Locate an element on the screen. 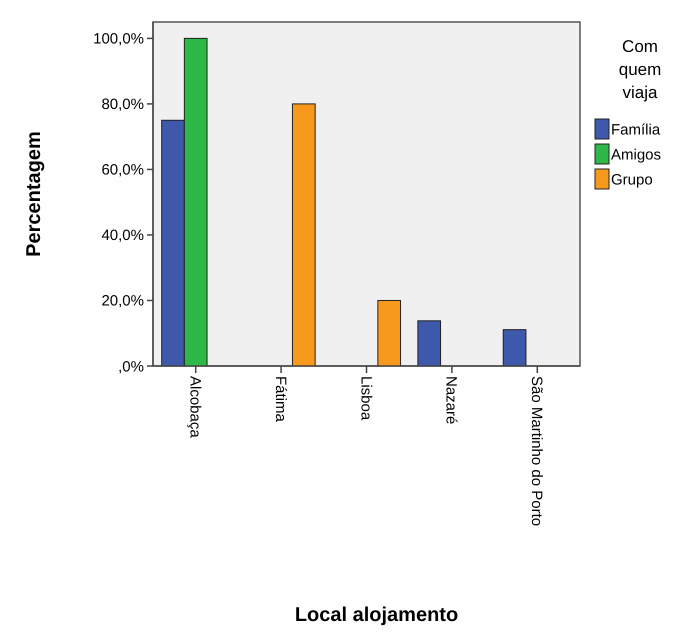 The height and width of the screenshot is (635, 697). x-tick-label: Alcobaça is located at coordinates (195, 407).